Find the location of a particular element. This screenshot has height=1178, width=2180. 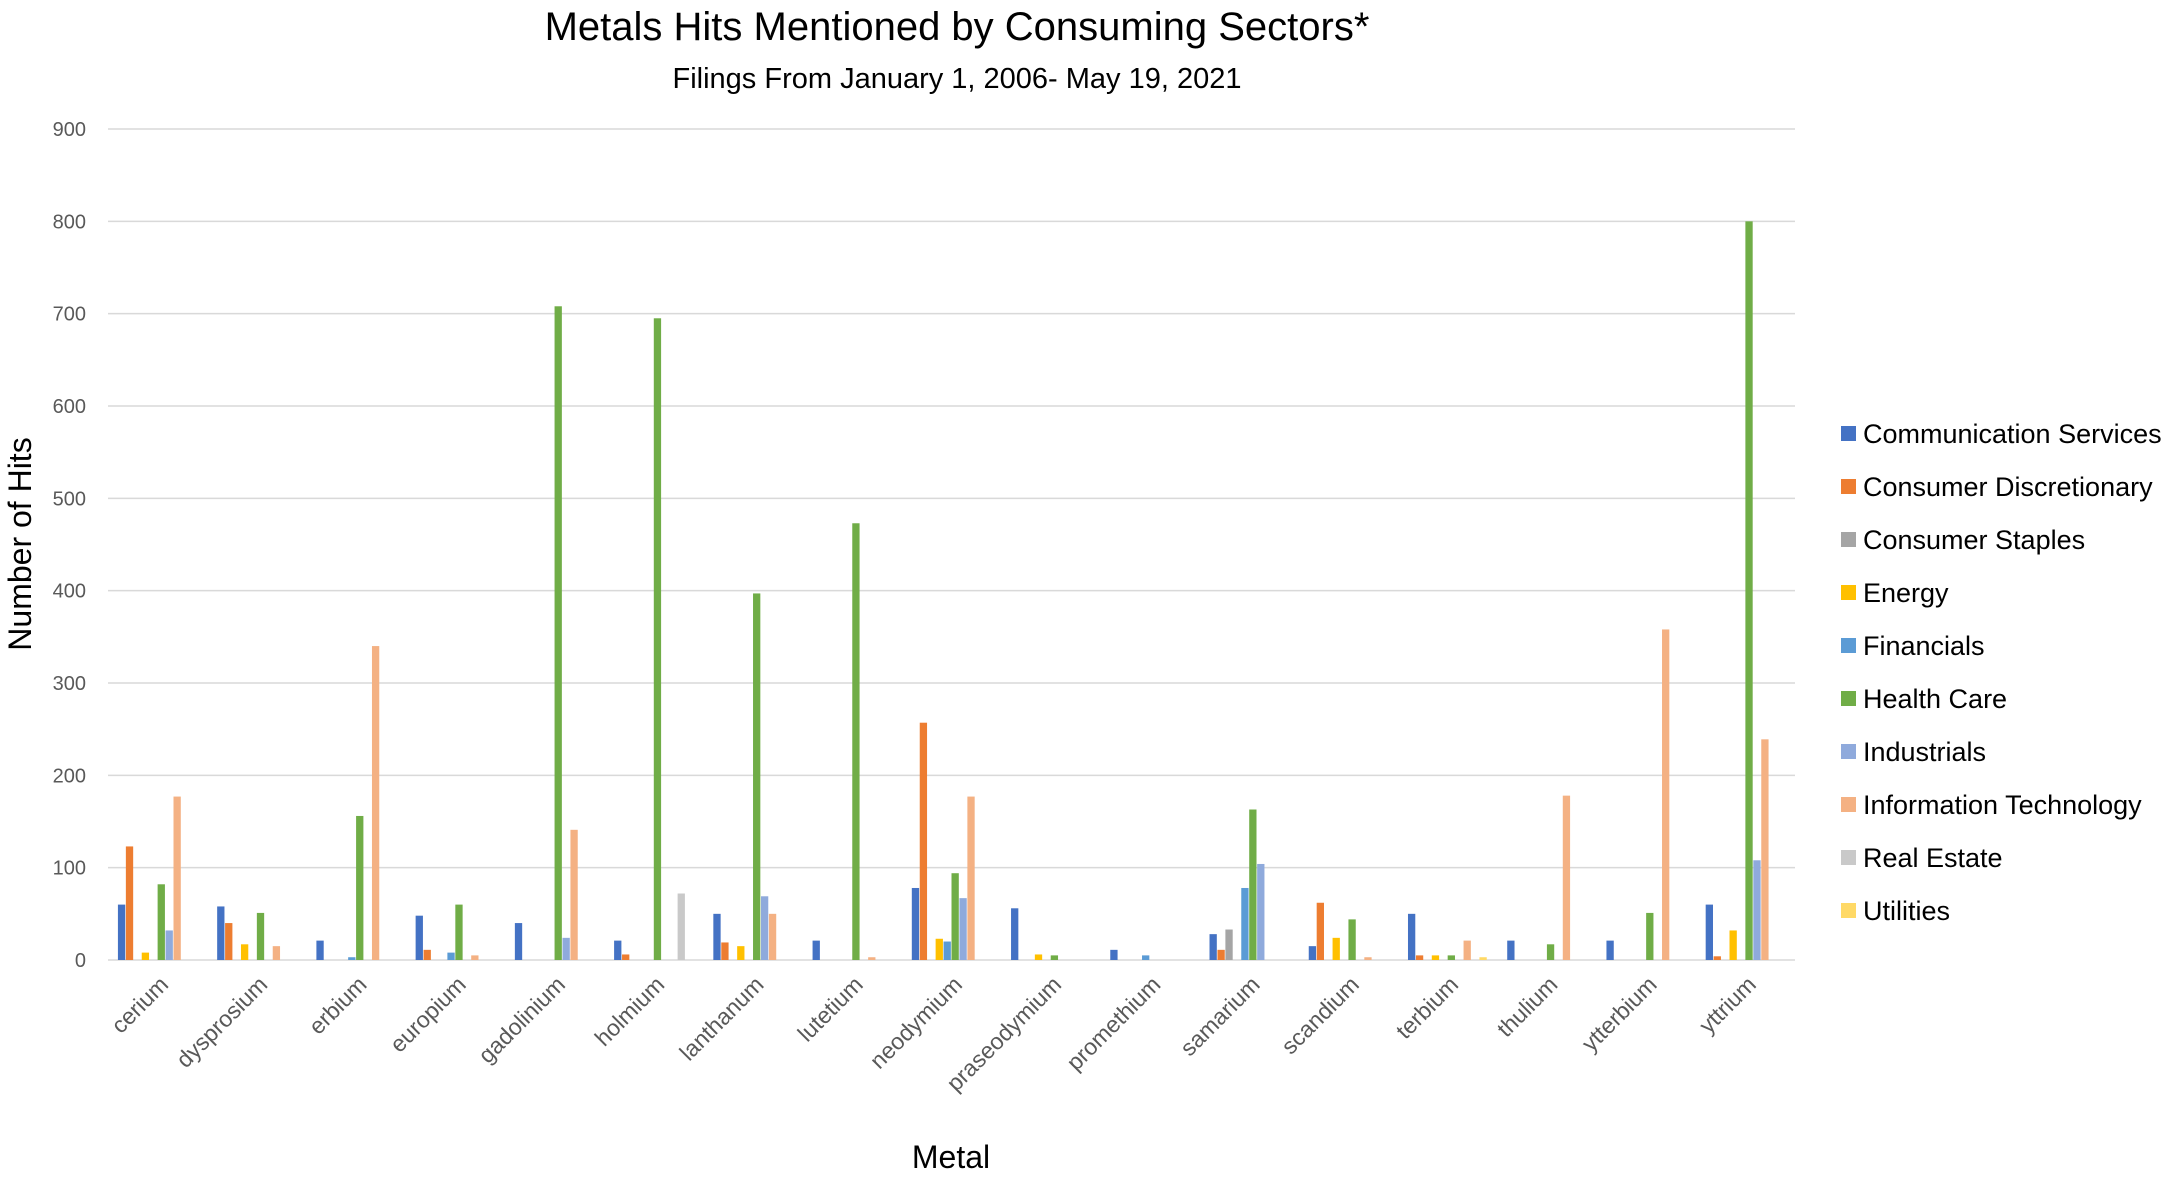

x-tick-label: erbium is located at coordinates (338, 1005).